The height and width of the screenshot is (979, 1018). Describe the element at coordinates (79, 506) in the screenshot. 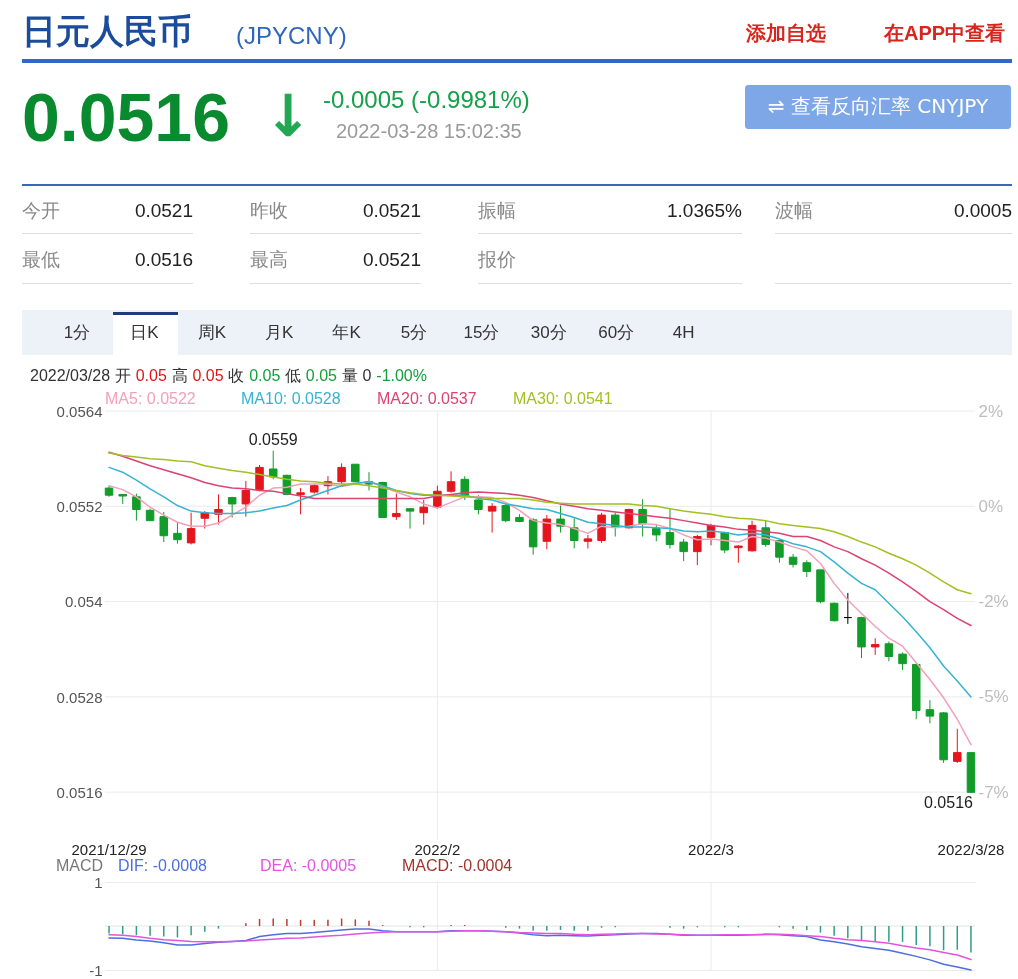

I see `y-tick-label: 0.0552` at that location.